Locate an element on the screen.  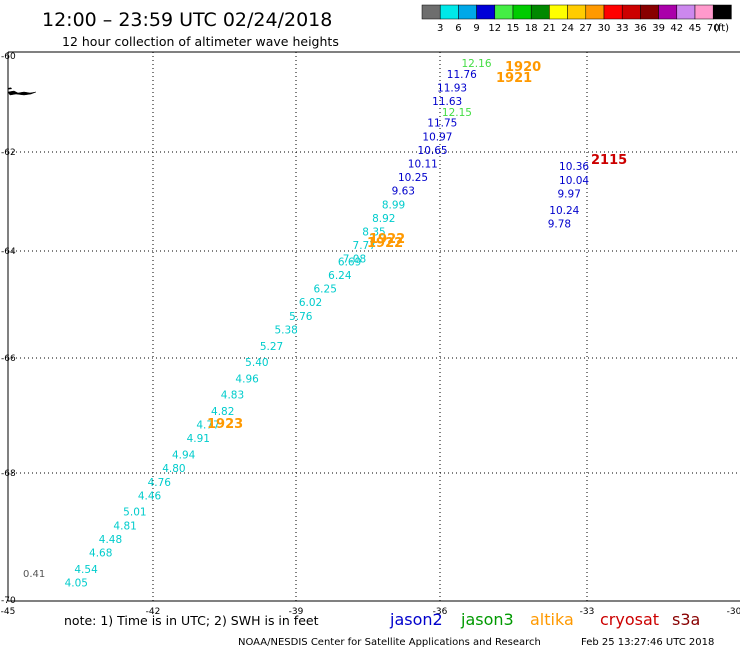
wave-height-reading: 4.46 is located at coordinates (150, 496).